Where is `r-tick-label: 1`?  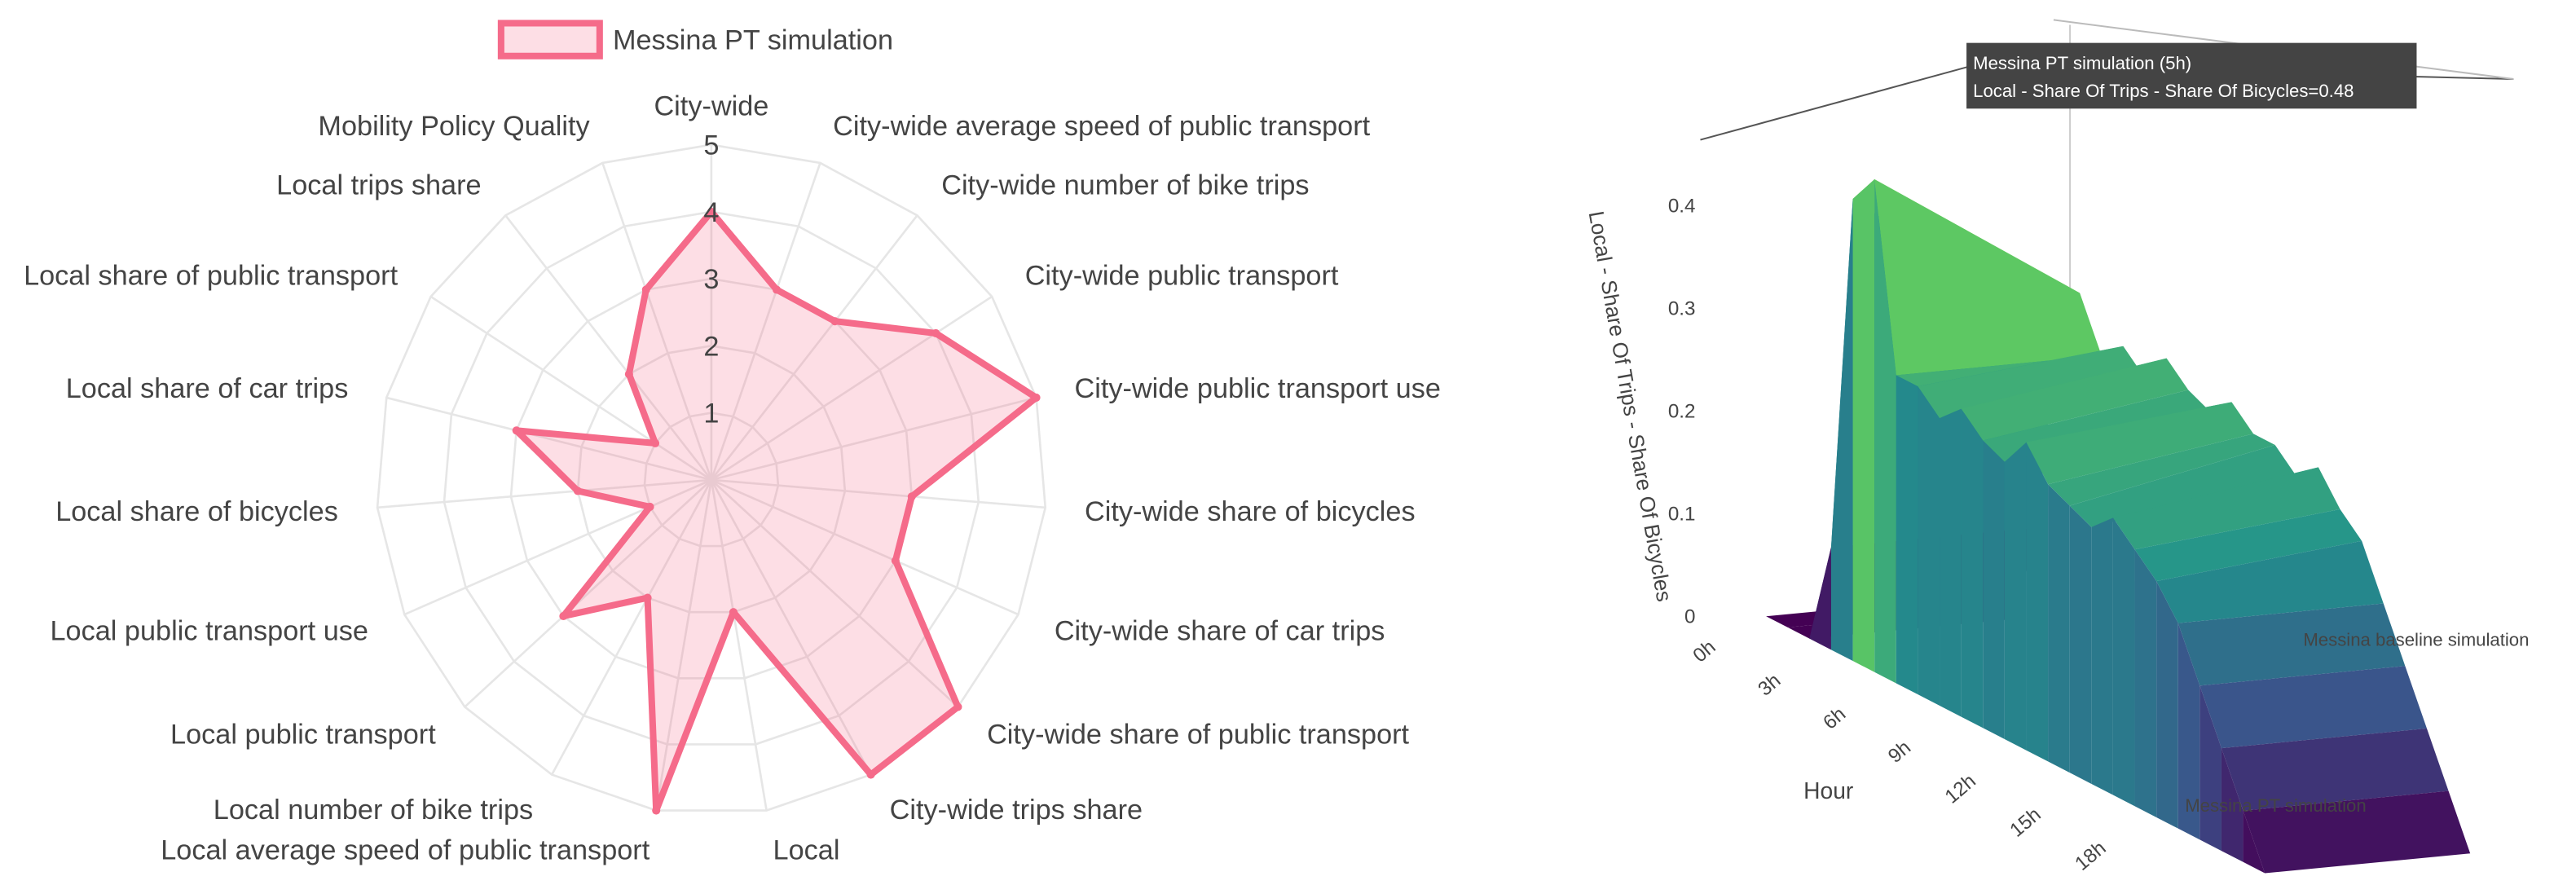
r-tick-label: 1 is located at coordinates (711, 413).